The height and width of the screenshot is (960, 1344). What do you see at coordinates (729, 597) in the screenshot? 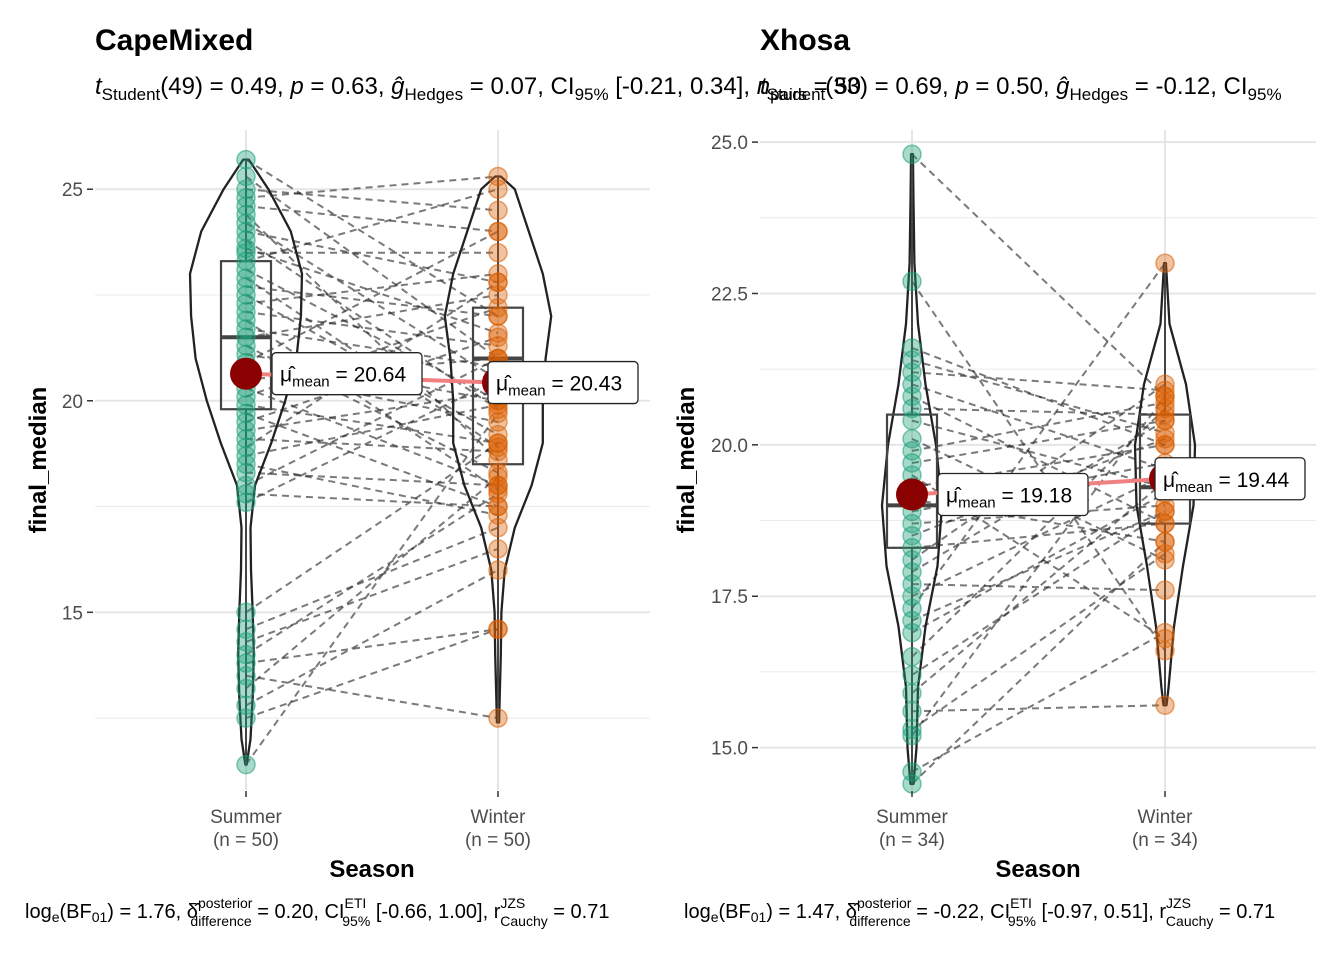
I see `y-tick-label: 17.5` at bounding box center [729, 597].